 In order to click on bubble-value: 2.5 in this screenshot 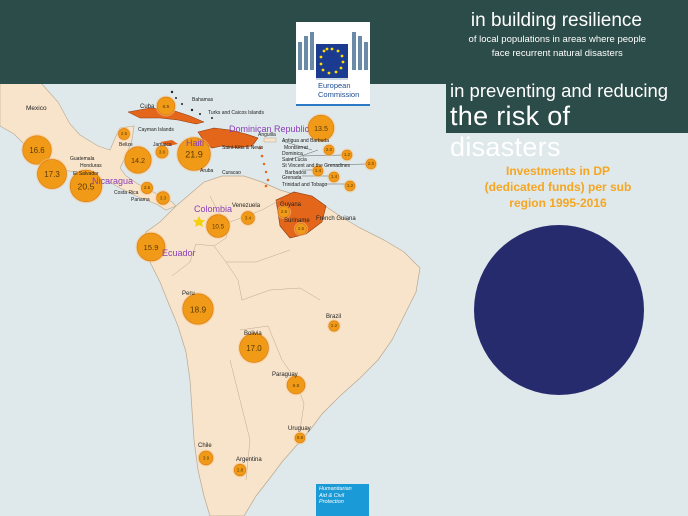, I will do `click(301, 228)`.